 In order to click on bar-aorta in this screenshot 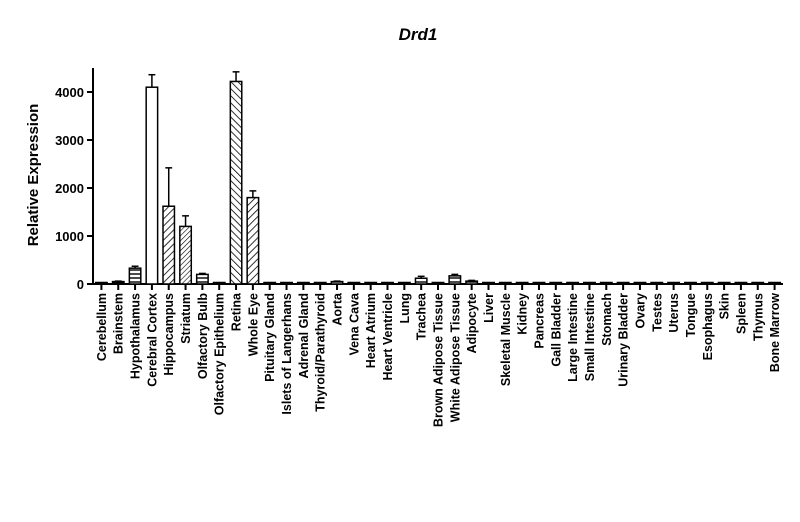, I will do `click(337, 282)`.